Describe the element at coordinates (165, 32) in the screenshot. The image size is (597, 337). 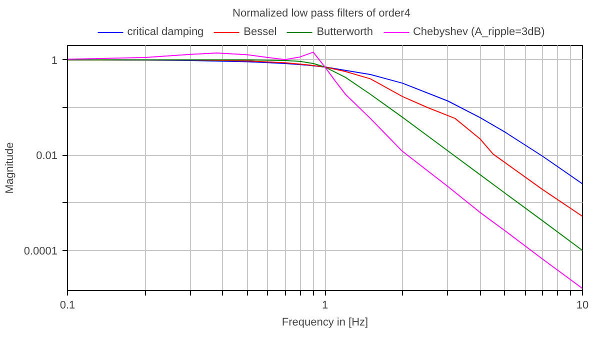
I see `legend-label: critical damping` at that location.